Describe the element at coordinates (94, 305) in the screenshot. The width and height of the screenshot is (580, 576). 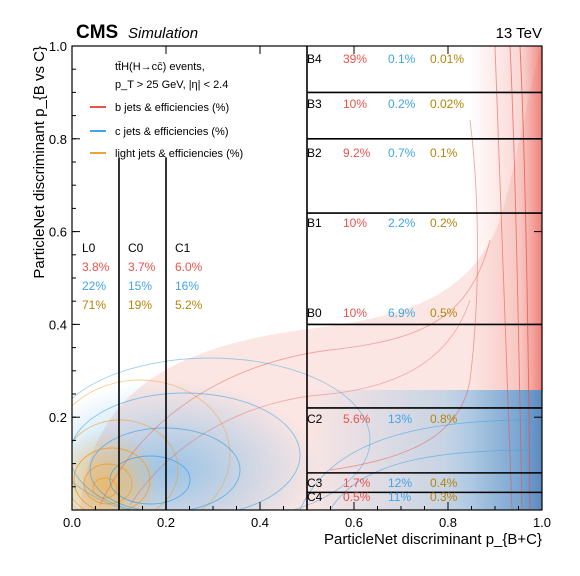
I see `category-l0-light: 71%` at that location.